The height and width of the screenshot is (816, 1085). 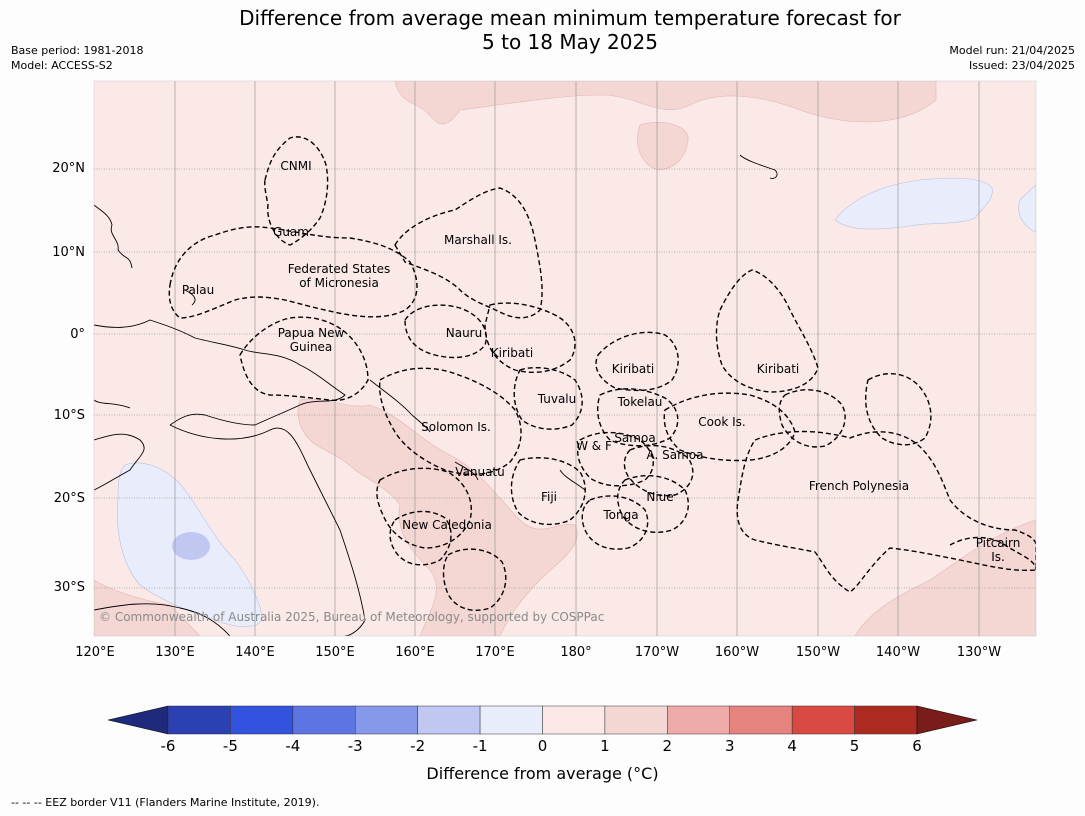 What do you see at coordinates (665, 103) in the screenshot?
I see `warm-area-north` at bounding box center [665, 103].